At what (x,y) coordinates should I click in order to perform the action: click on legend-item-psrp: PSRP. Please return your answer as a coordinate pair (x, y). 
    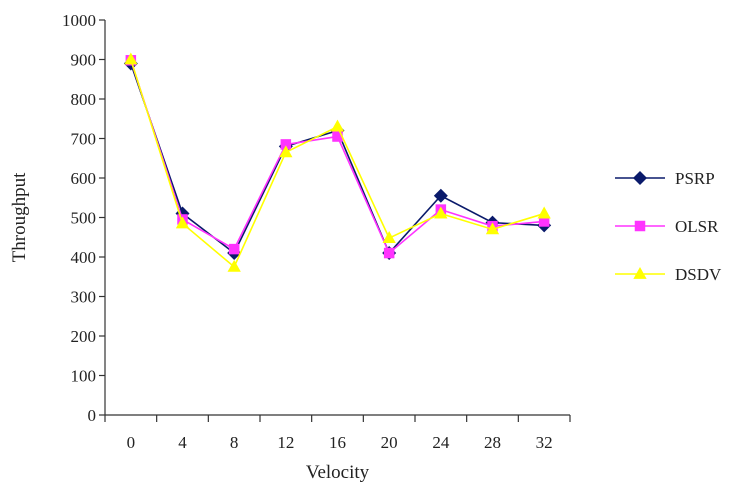
    Looking at the image, I should click on (665, 178).